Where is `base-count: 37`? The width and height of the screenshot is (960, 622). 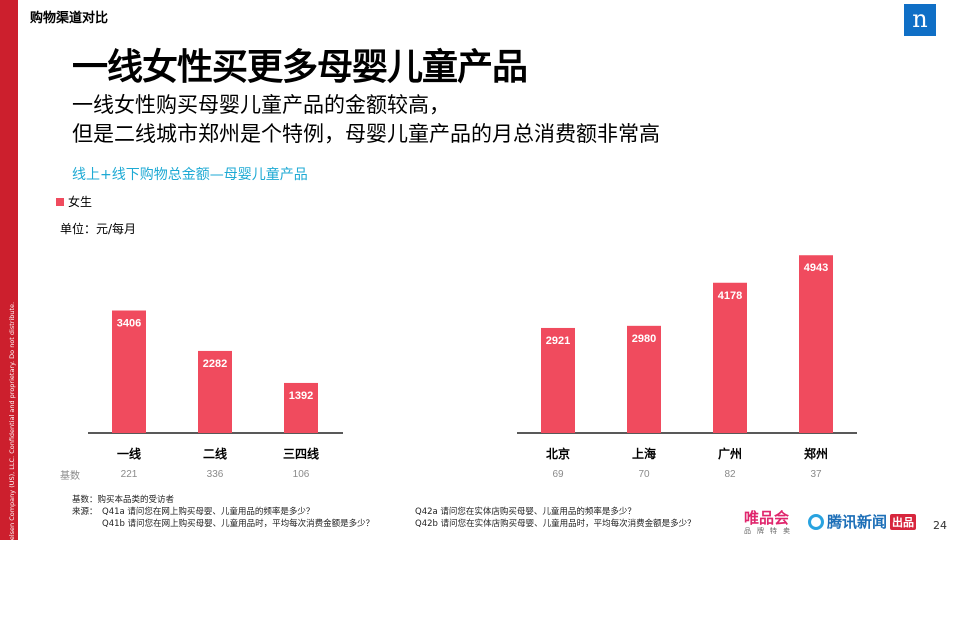 base-count: 37 is located at coordinates (816, 474).